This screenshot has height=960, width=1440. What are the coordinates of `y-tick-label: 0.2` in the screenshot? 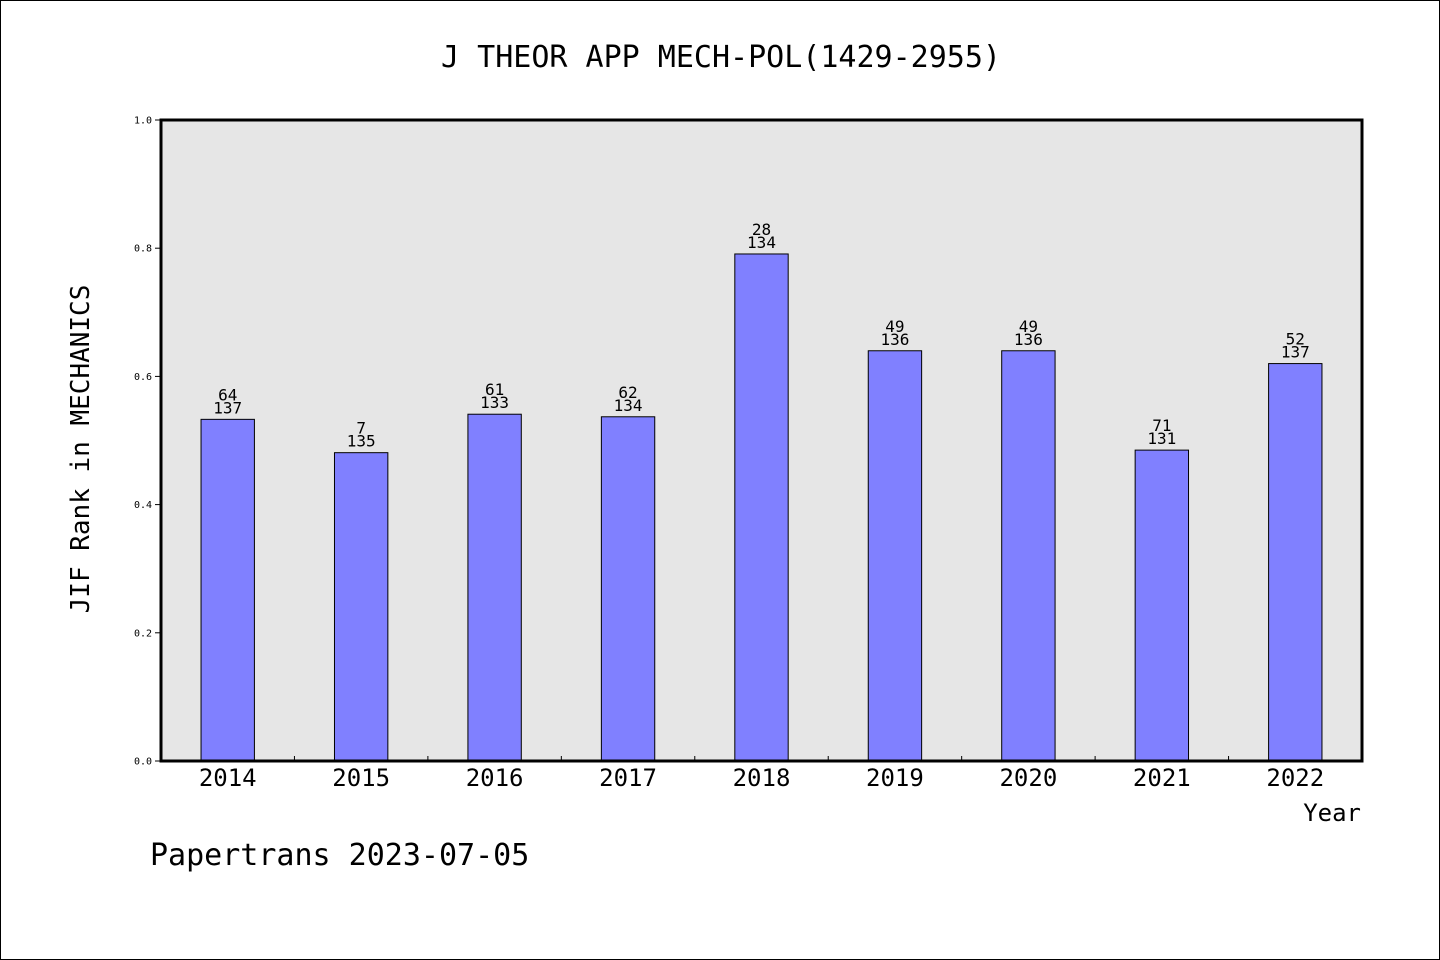 It's located at (143, 633).